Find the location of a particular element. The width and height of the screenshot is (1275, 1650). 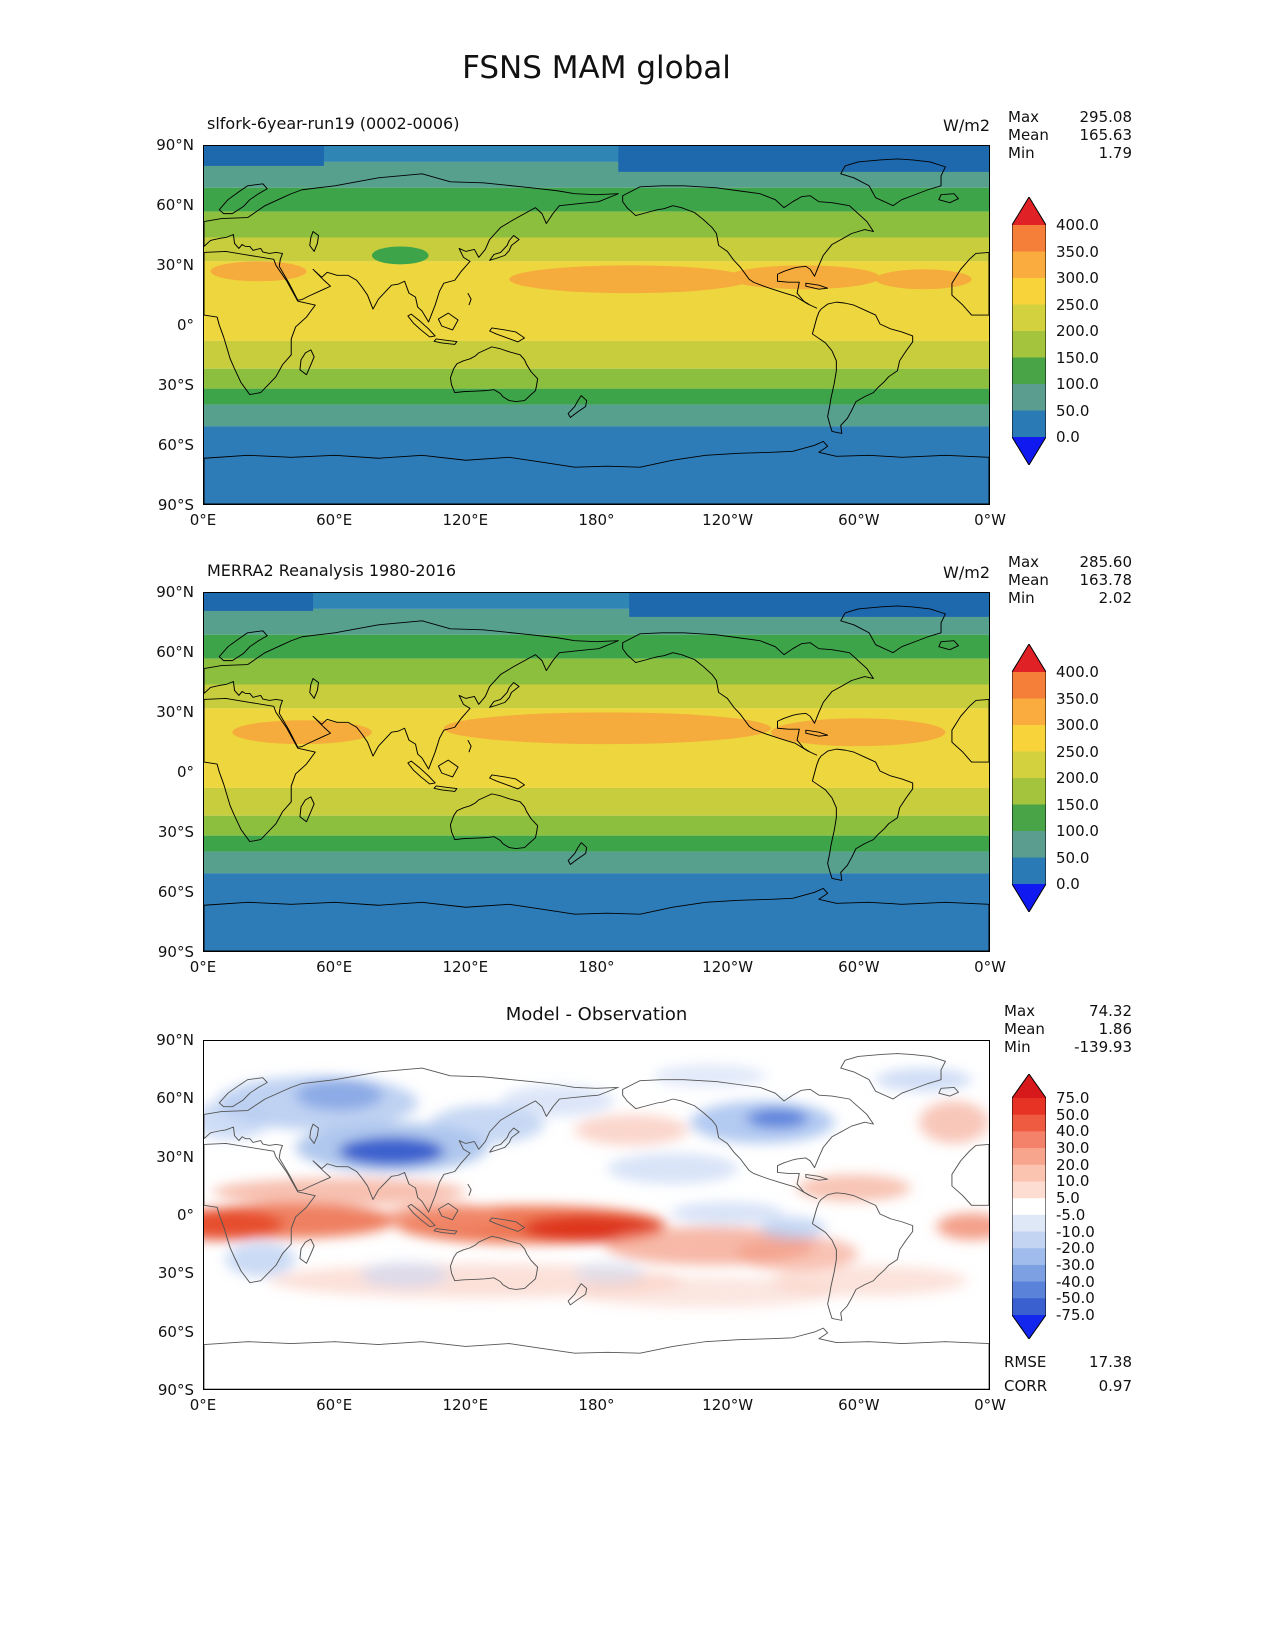

colorbar-tick-label: 5.0 is located at coordinates (1068, 1198).